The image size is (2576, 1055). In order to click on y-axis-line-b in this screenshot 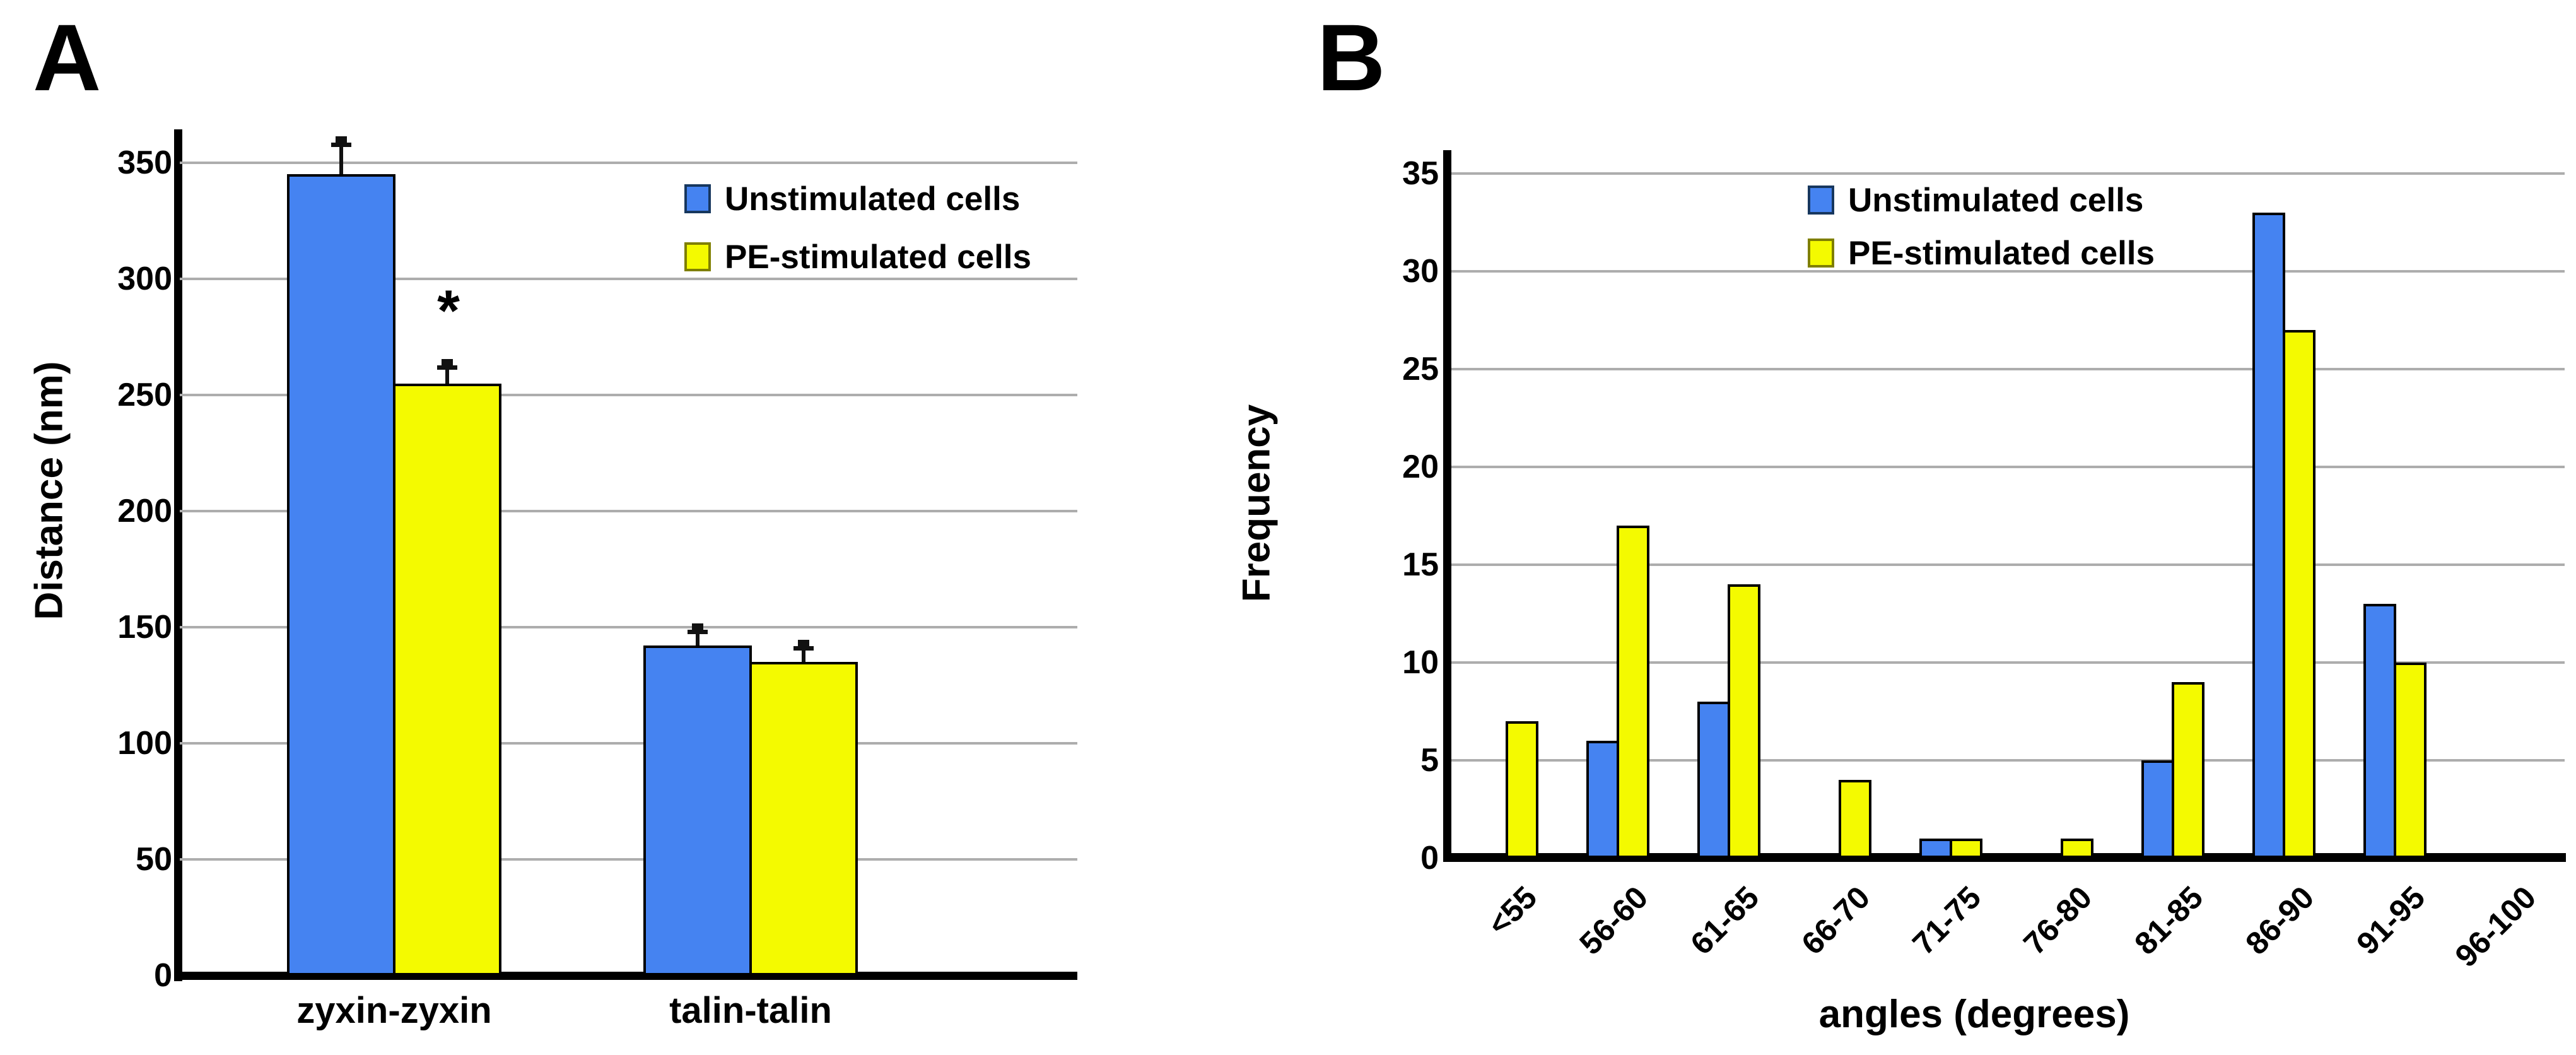, I will do `click(1447, 506)`.